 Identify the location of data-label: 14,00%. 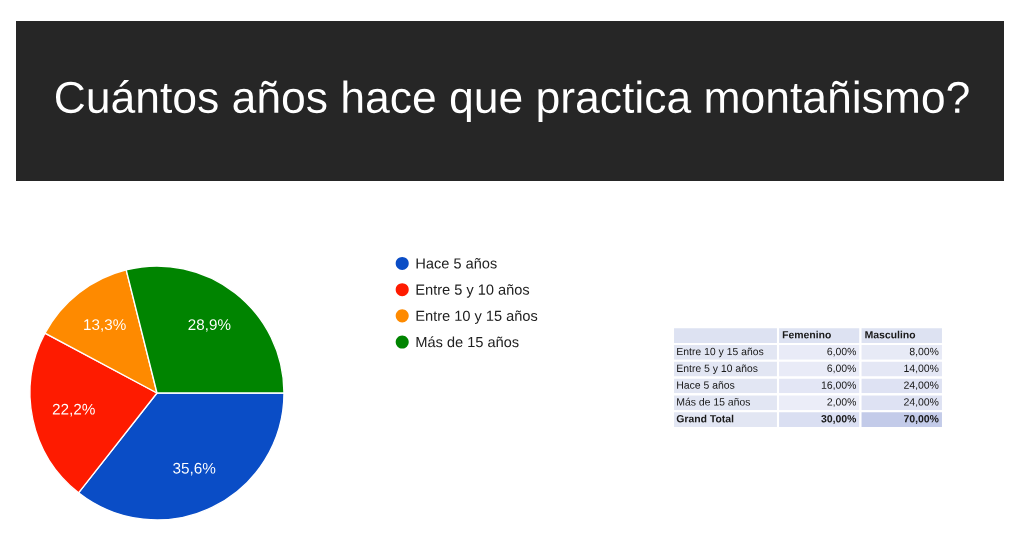
(921, 369).